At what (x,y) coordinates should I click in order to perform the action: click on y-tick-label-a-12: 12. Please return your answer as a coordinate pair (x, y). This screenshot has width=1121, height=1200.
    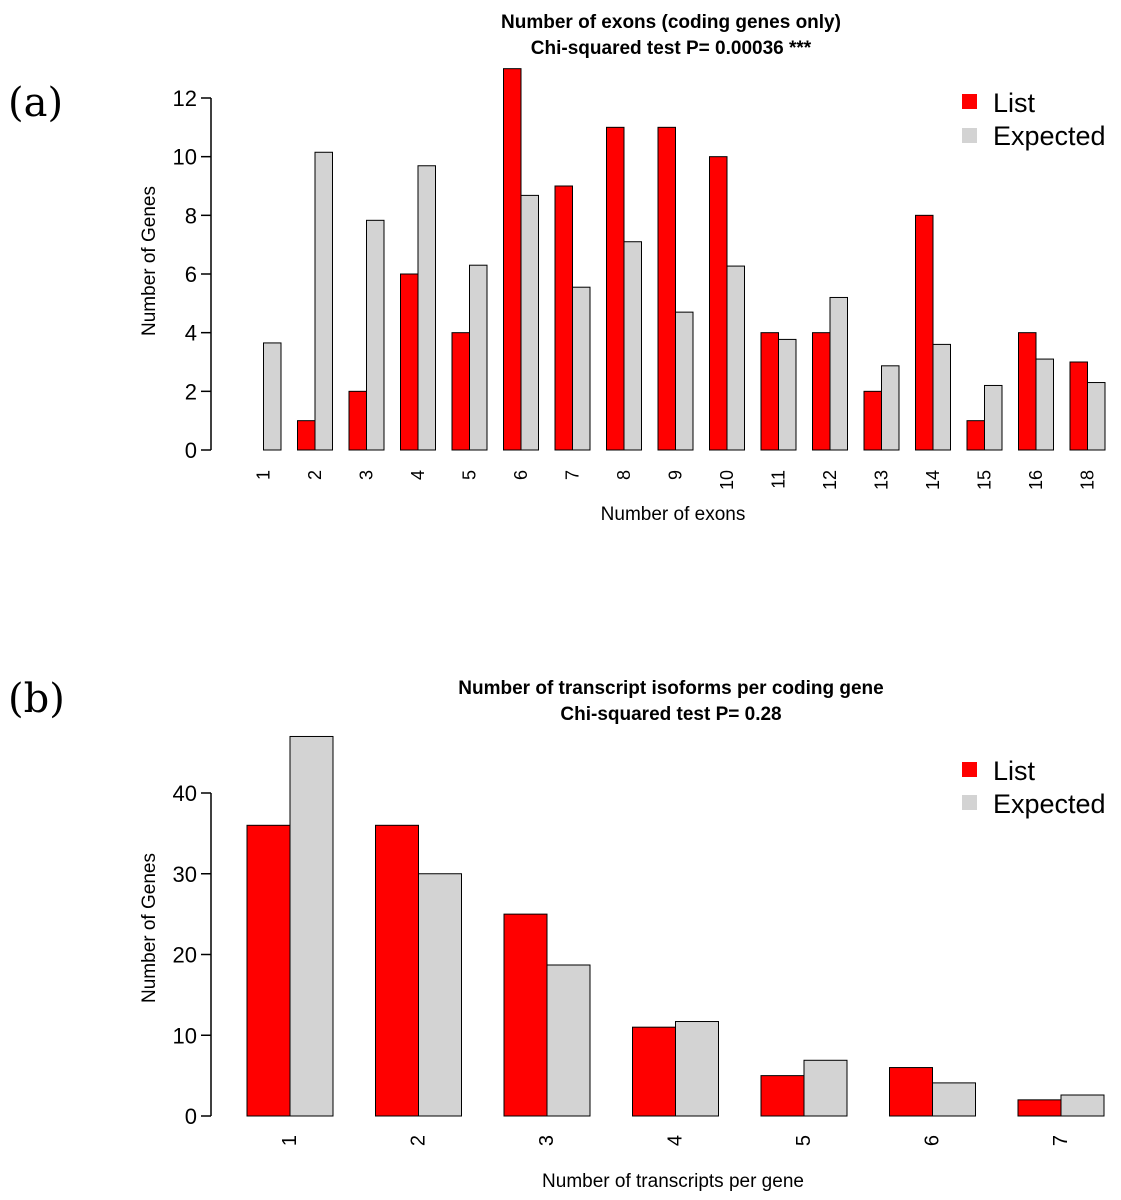
    Looking at the image, I should click on (185, 98).